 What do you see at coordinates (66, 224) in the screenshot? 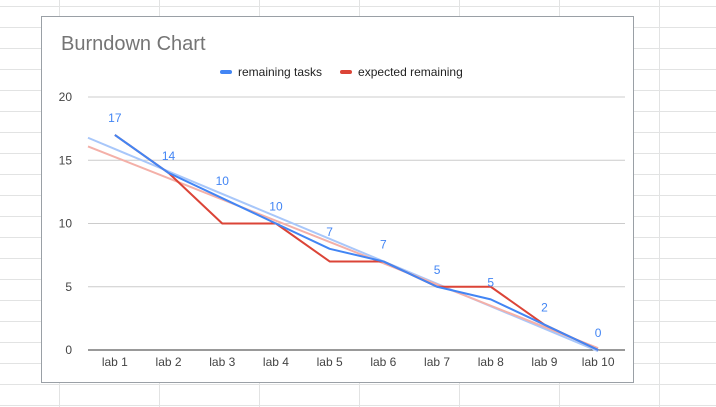
I see `y-tick-label: 10` at bounding box center [66, 224].